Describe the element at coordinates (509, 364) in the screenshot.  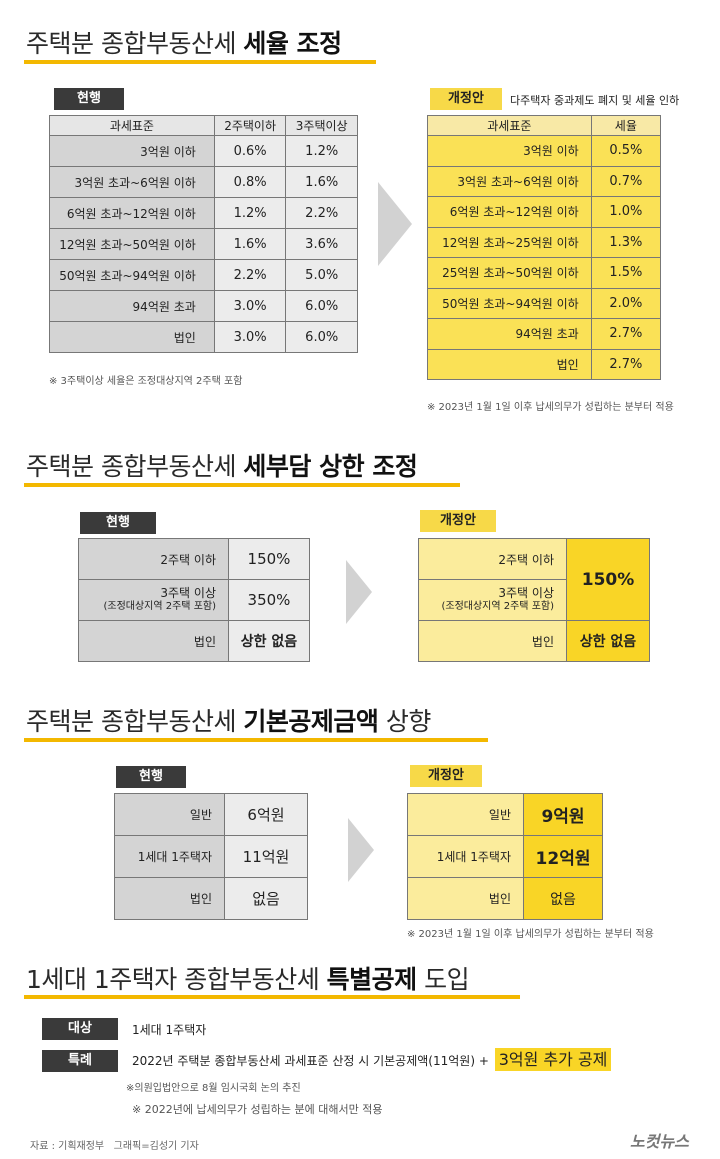
I see `row-base: 법인` at that location.